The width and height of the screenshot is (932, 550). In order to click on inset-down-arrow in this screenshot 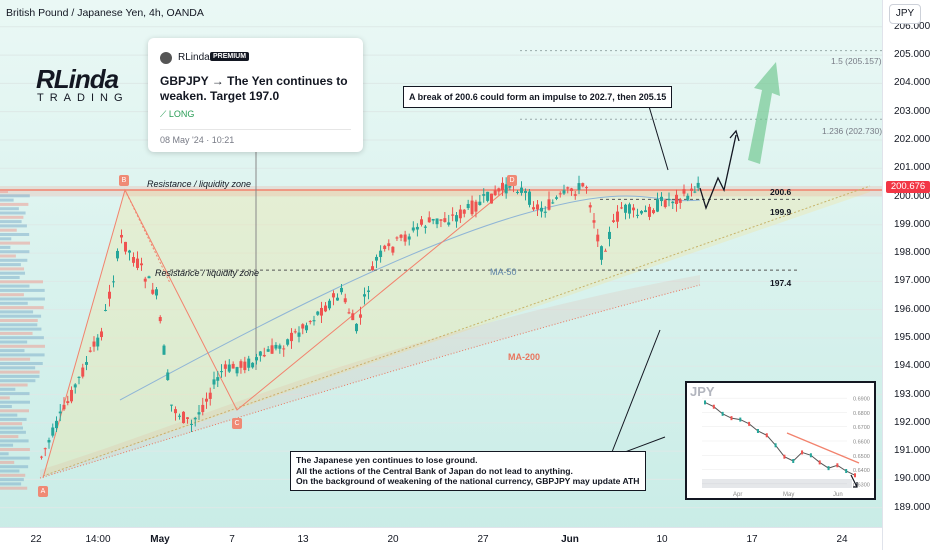, I will do `click(854, 481)`.